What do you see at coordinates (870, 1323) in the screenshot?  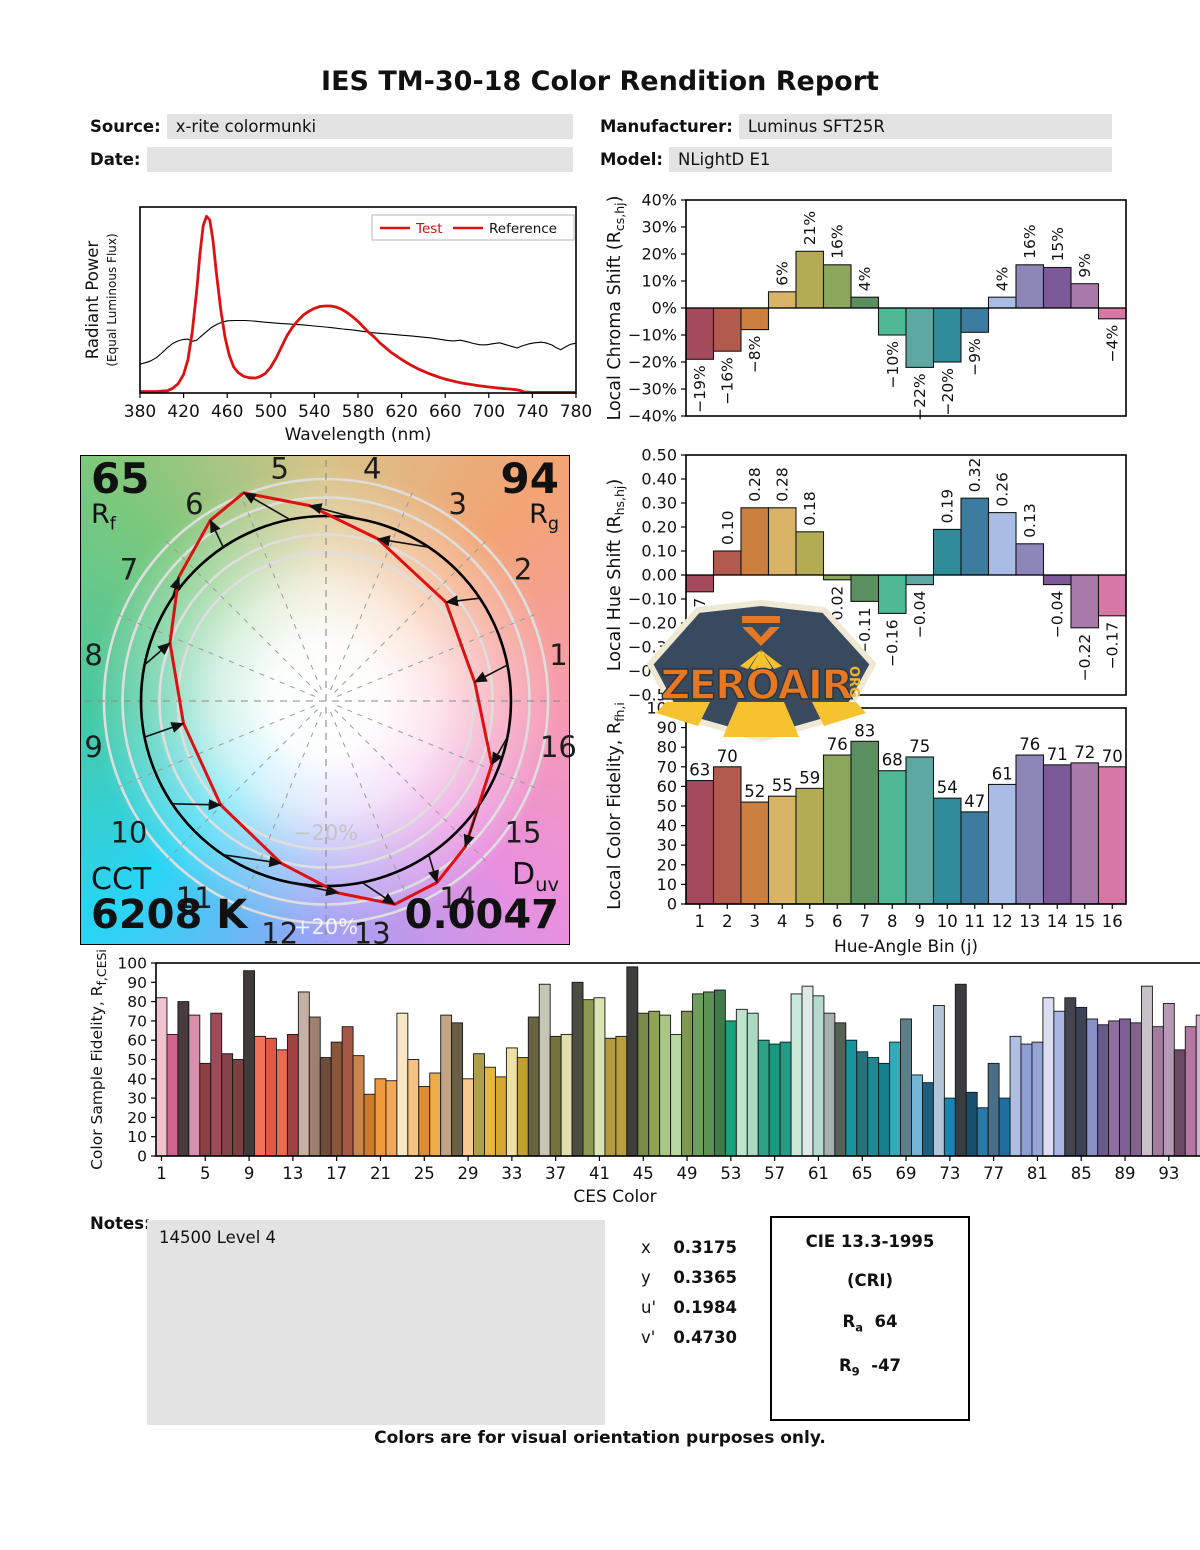 I see `cri-ra-row: Ra 64` at bounding box center [870, 1323].